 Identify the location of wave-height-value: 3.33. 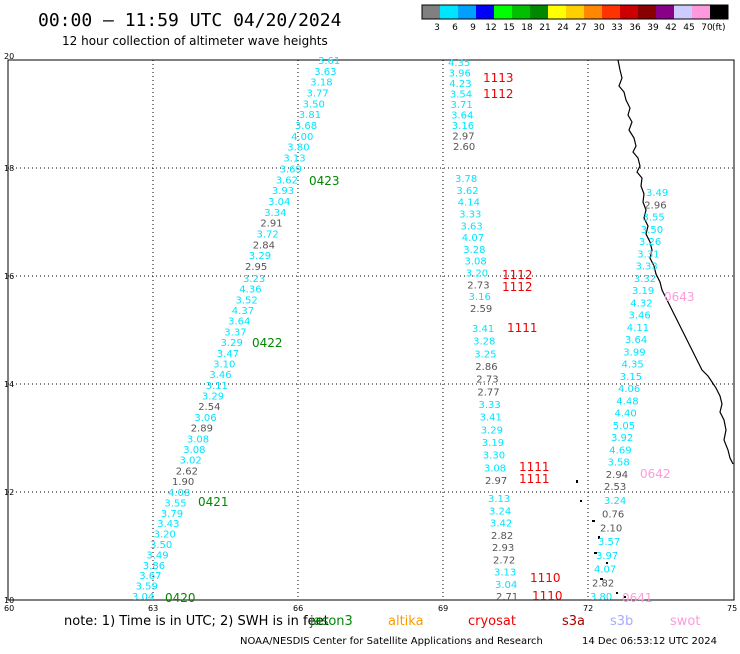
(647, 267).